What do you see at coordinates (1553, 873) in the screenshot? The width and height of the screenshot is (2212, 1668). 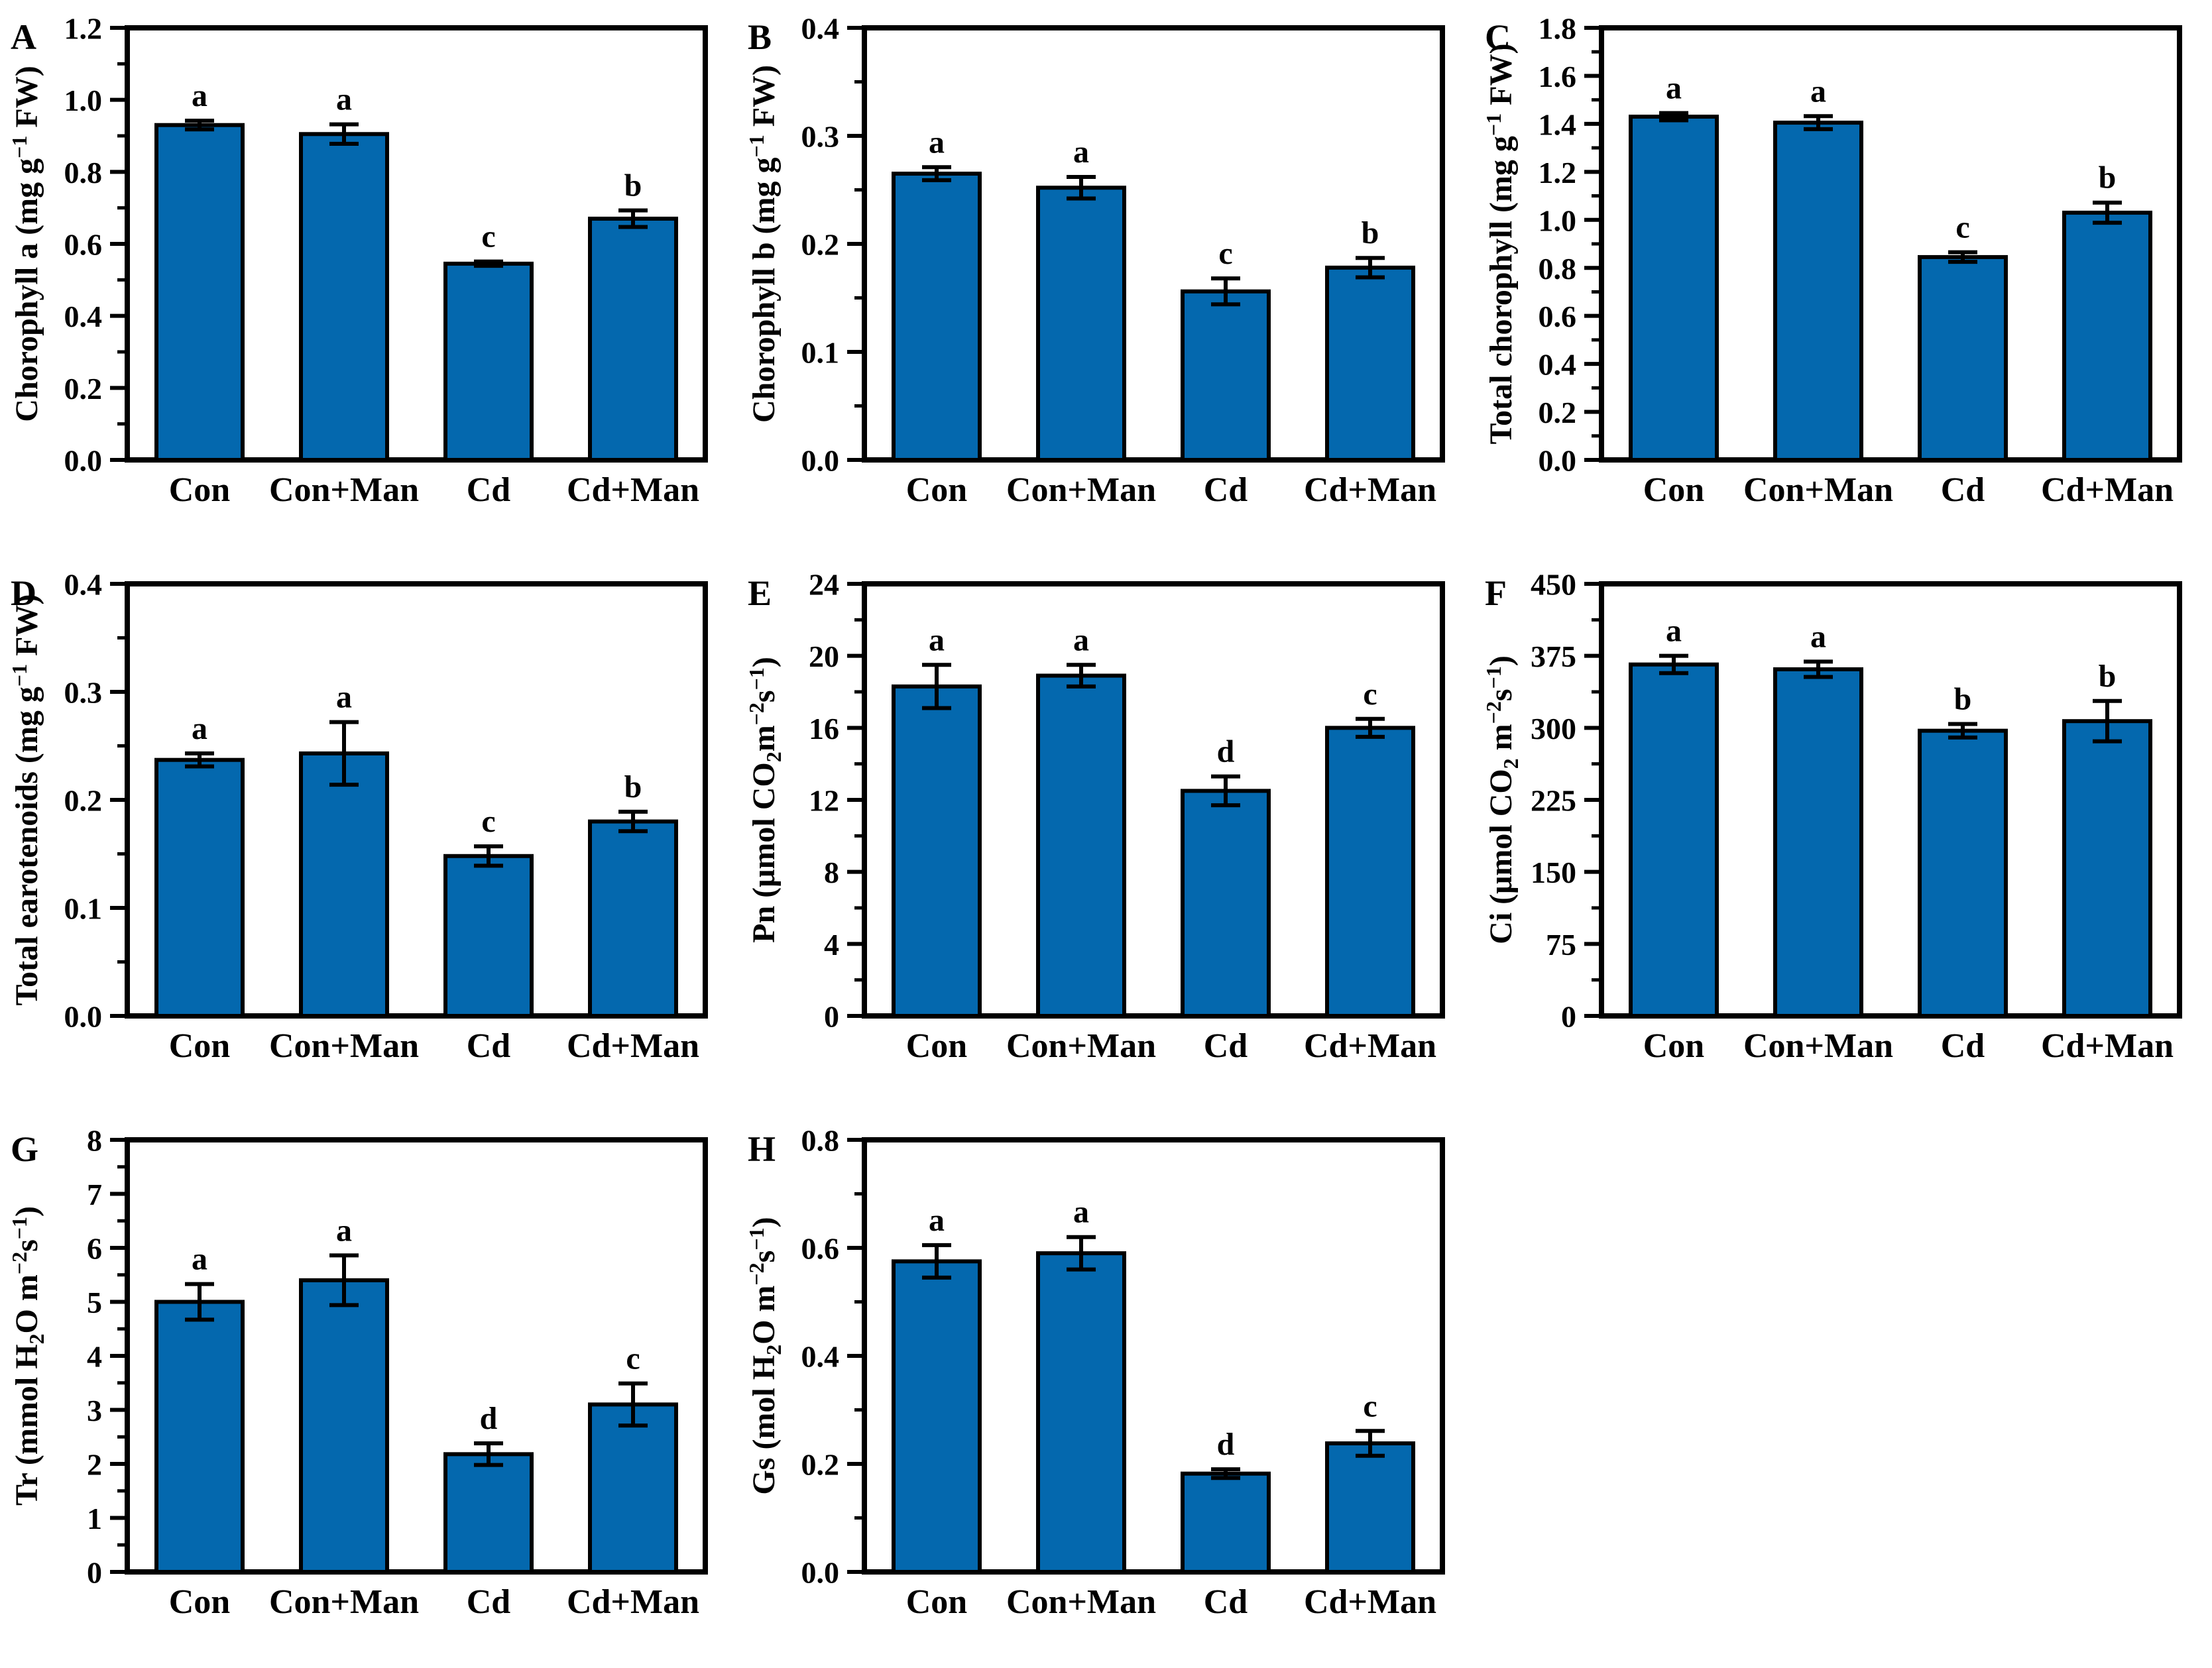 I see `y-tick-label: 150` at bounding box center [1553, 873].